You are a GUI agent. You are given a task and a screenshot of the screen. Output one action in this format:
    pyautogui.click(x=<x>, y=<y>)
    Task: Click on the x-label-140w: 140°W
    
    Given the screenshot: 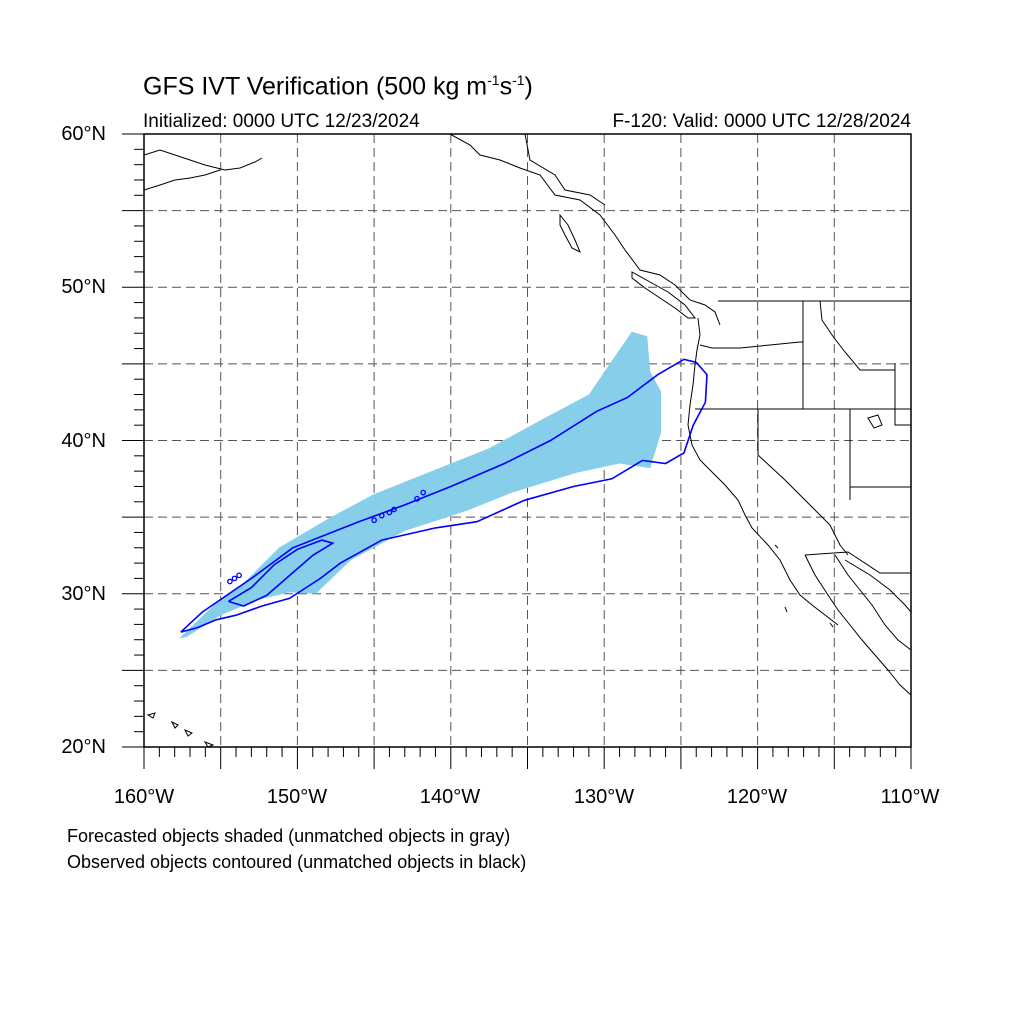 What is the action you would take?
    pyautogui.click(x=450, y=797)
    